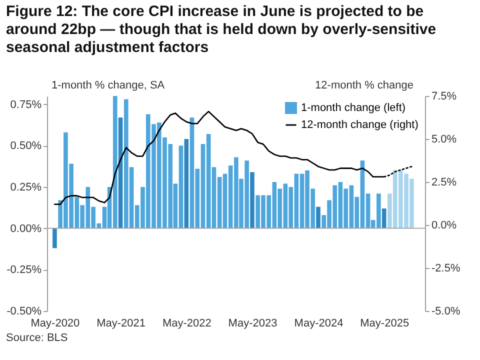 The width and height of the screenshot is (480, 360). What do you see at coordinates (55, 324) in the screenshot?
I see `x-tick-label: May-2020` at bounding box center [55, 324].